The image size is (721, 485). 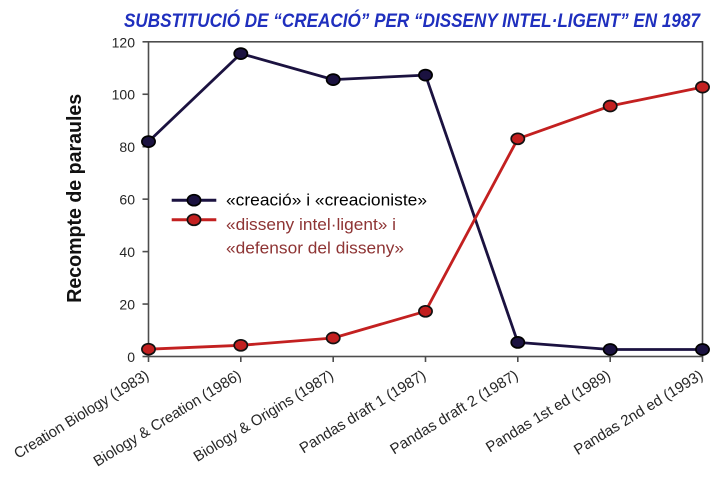 I want to click on svg-text: Biology & Creation (1986), so click(x=168, y=418).